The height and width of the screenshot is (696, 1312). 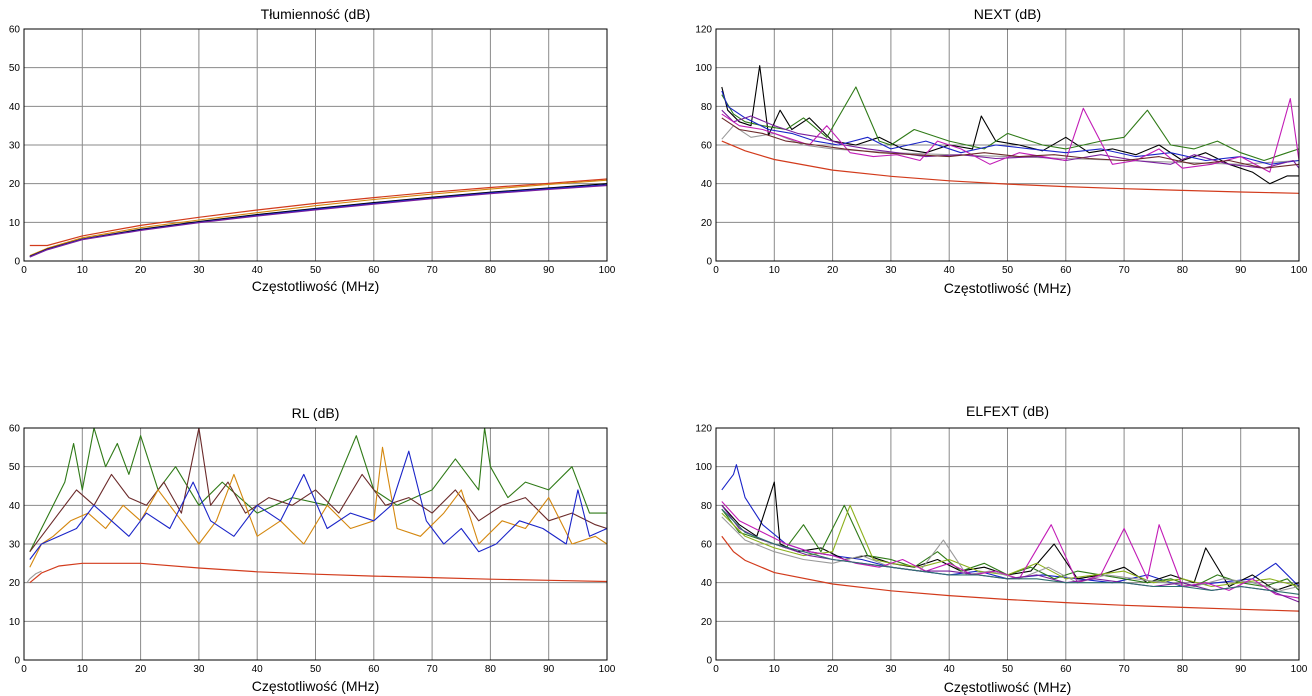 I want to click on series-line-olive, so click(x=1010, y=546).